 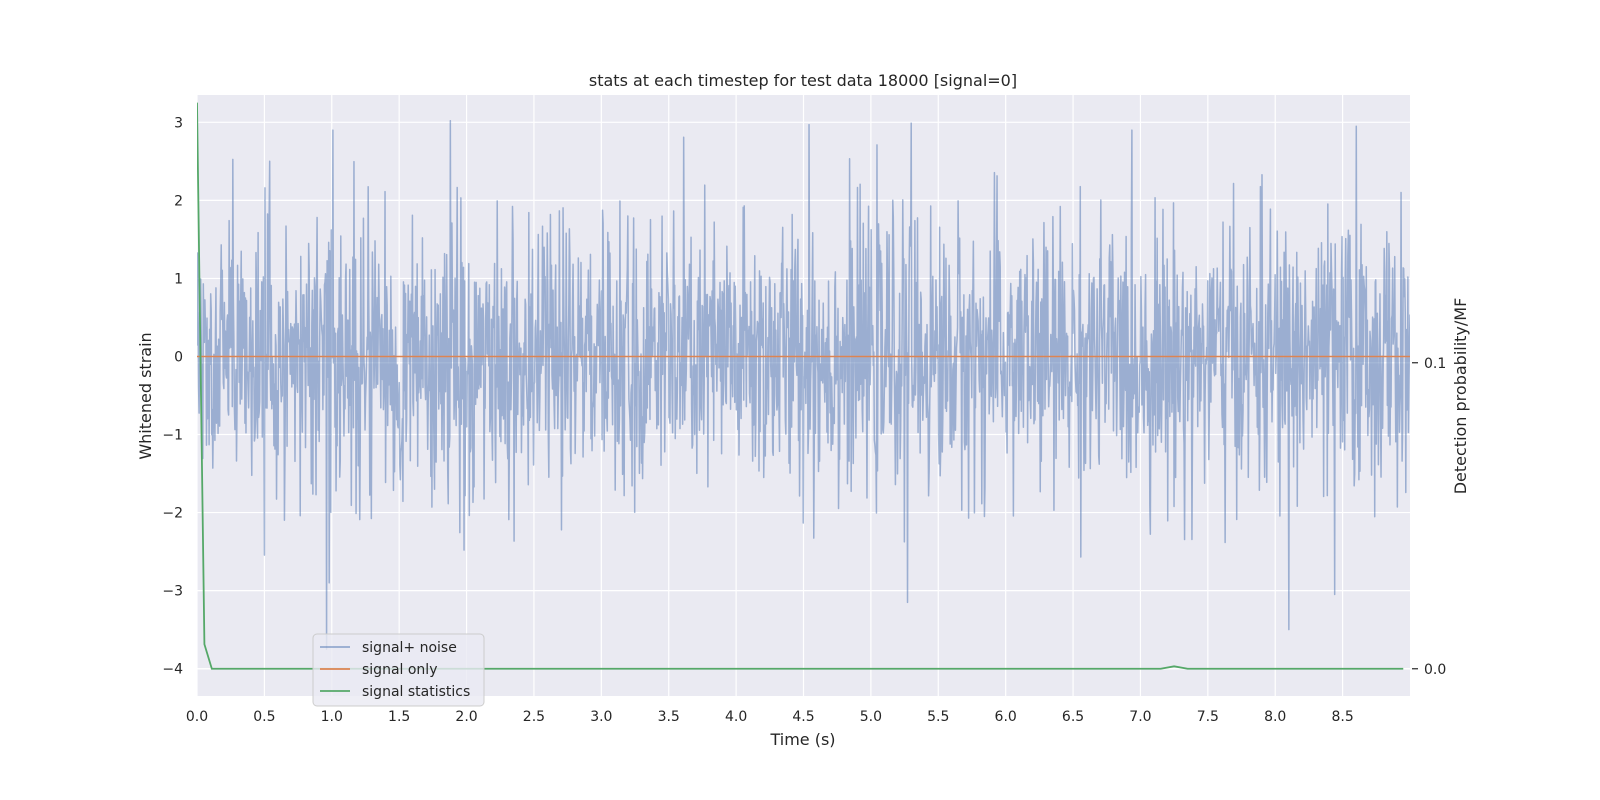 What do you see at coordinates (399, 717) in the screenshot?
I see `x-tick-label: 1.5` at bounding box center [399, 717].